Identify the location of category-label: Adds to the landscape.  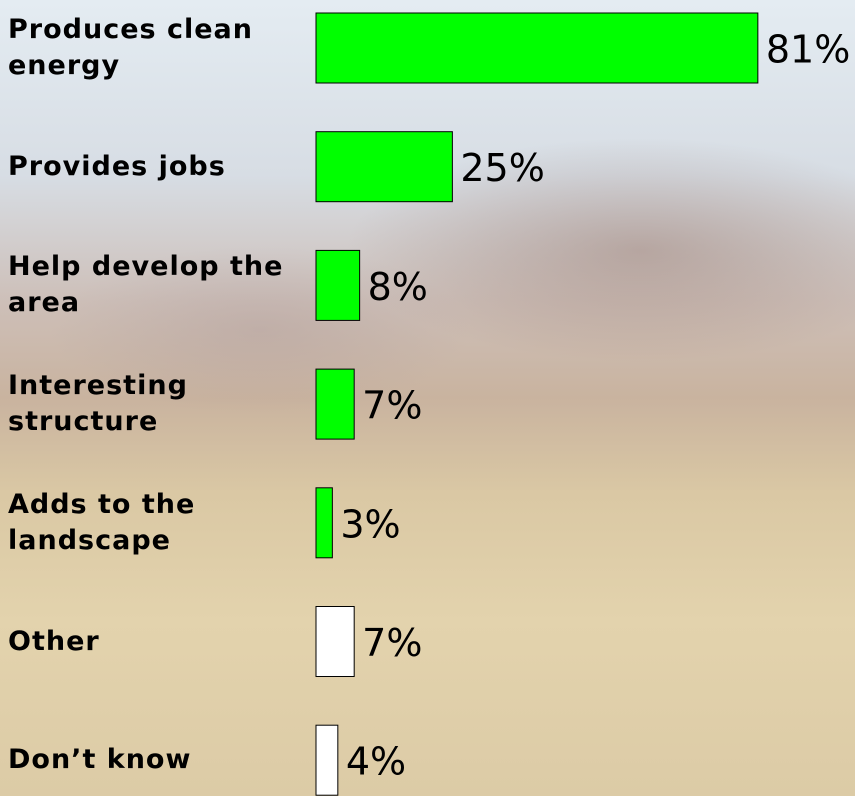
(102, 522).